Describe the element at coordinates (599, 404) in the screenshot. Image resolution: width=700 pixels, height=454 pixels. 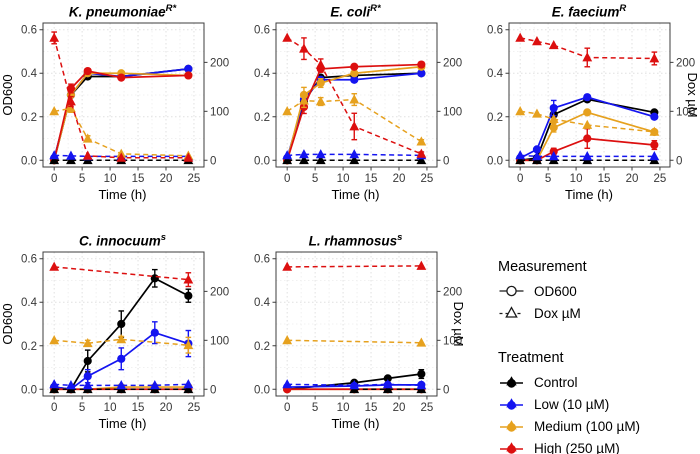
I see `legend-item-low: Low (10 µM)` at that location.